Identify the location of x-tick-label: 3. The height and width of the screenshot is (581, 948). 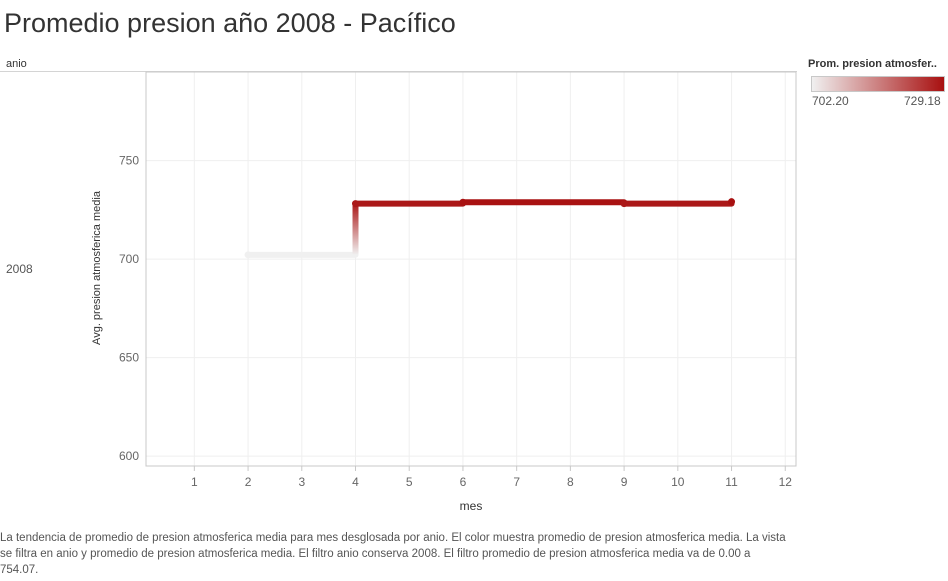
(301, 482).